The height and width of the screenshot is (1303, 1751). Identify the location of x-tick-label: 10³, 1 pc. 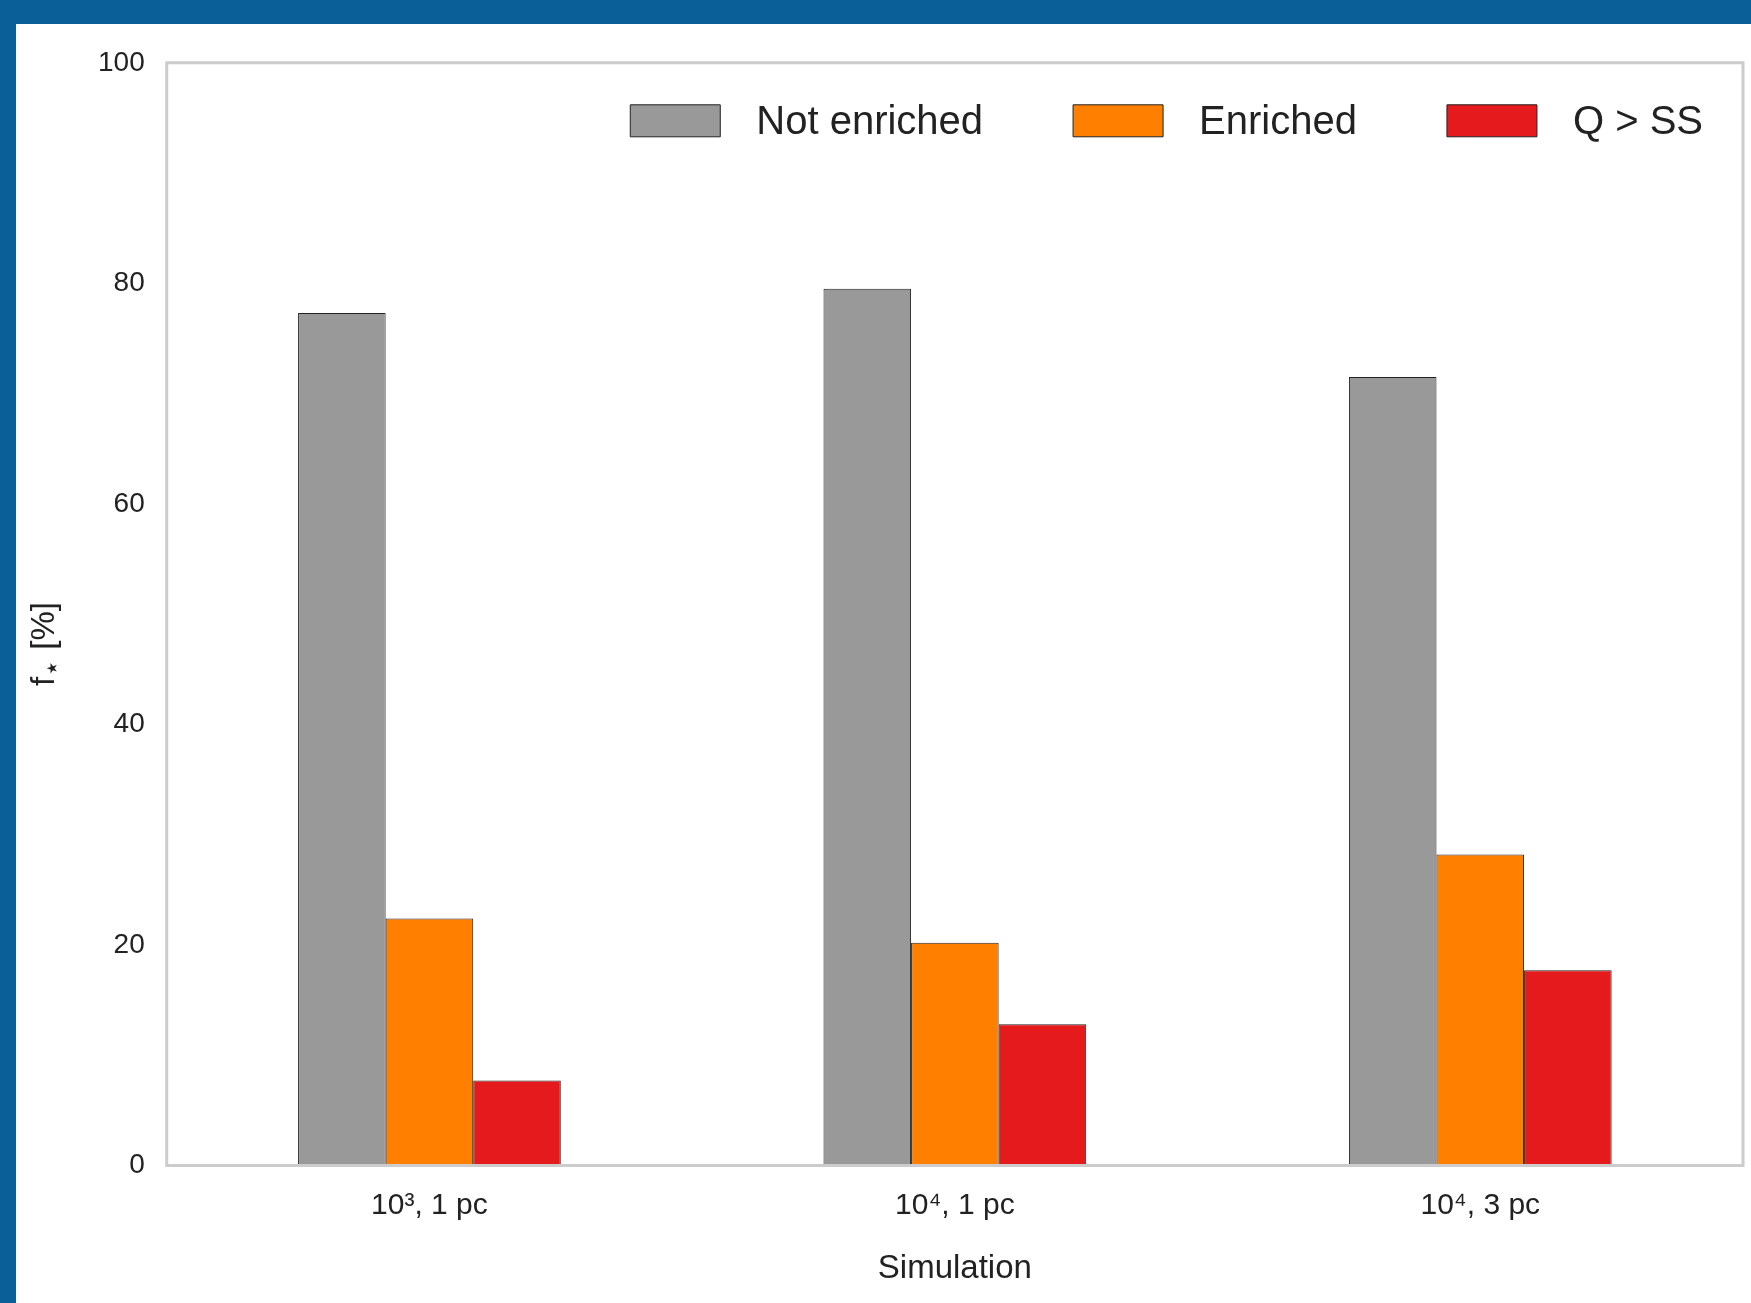
(429, 1203).